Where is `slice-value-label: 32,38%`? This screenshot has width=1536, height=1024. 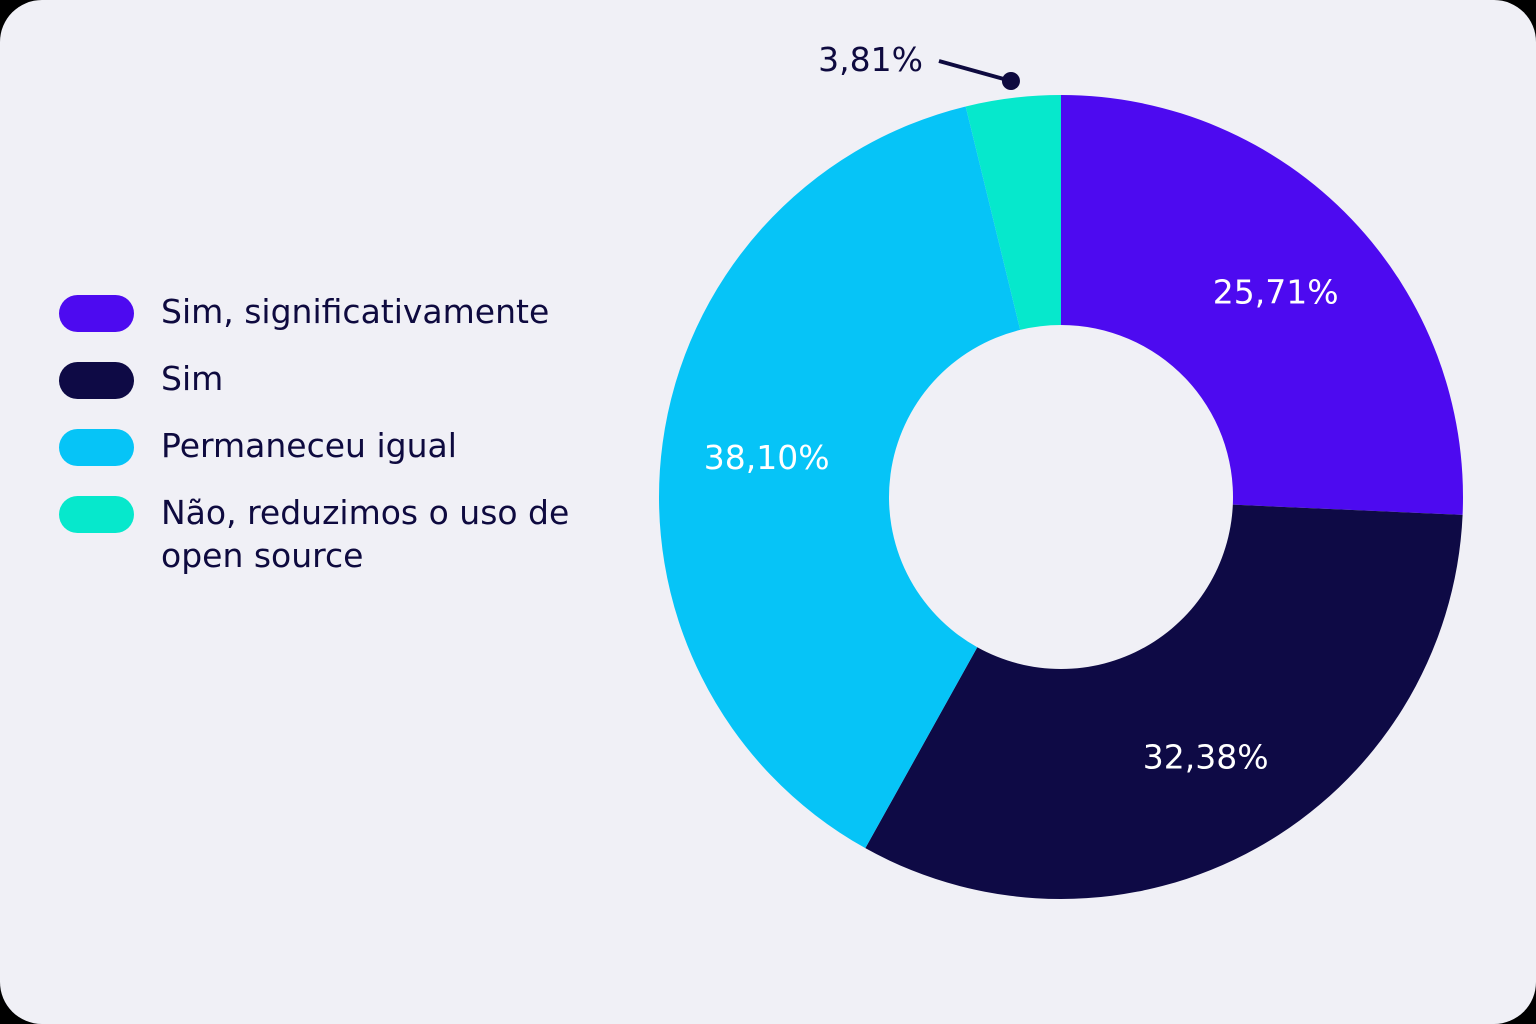 slice-value-label: 32,38% is located at coordinates (1206, 756).